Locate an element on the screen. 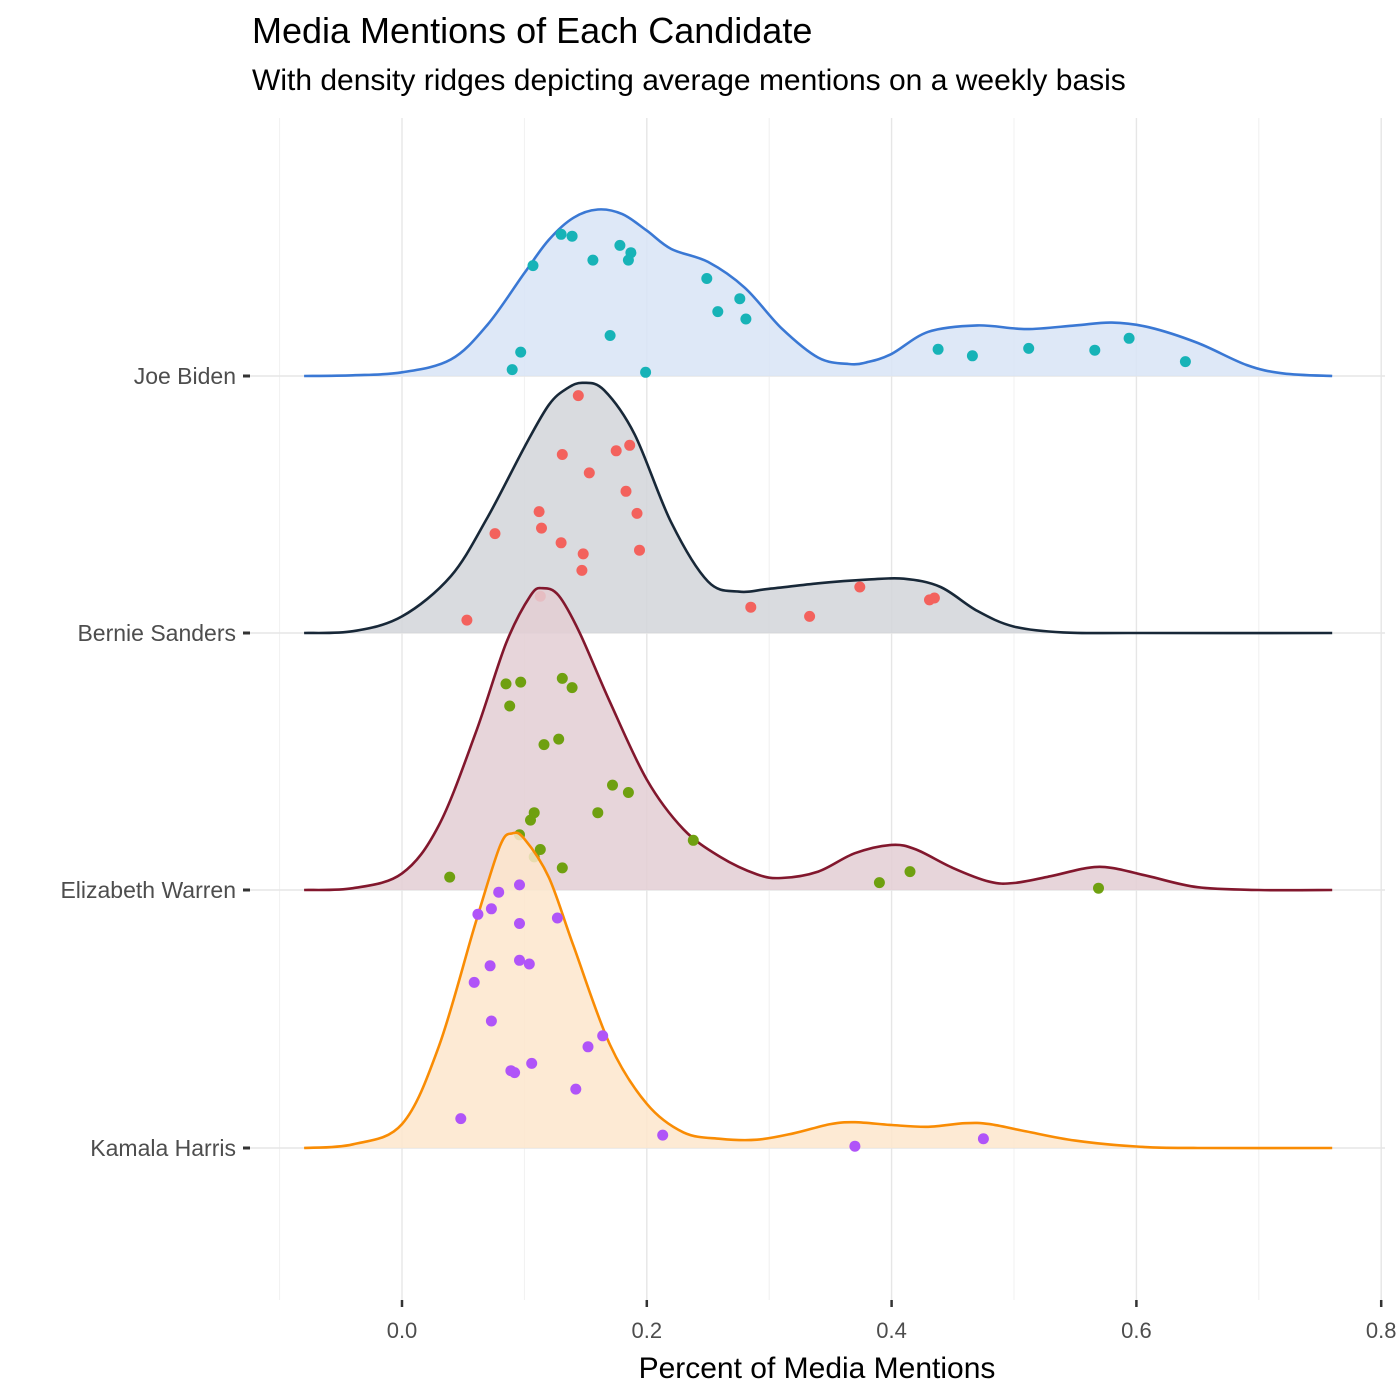  x-axis-title: Percent of Media Mentions is located at coordinates (817, 1368).